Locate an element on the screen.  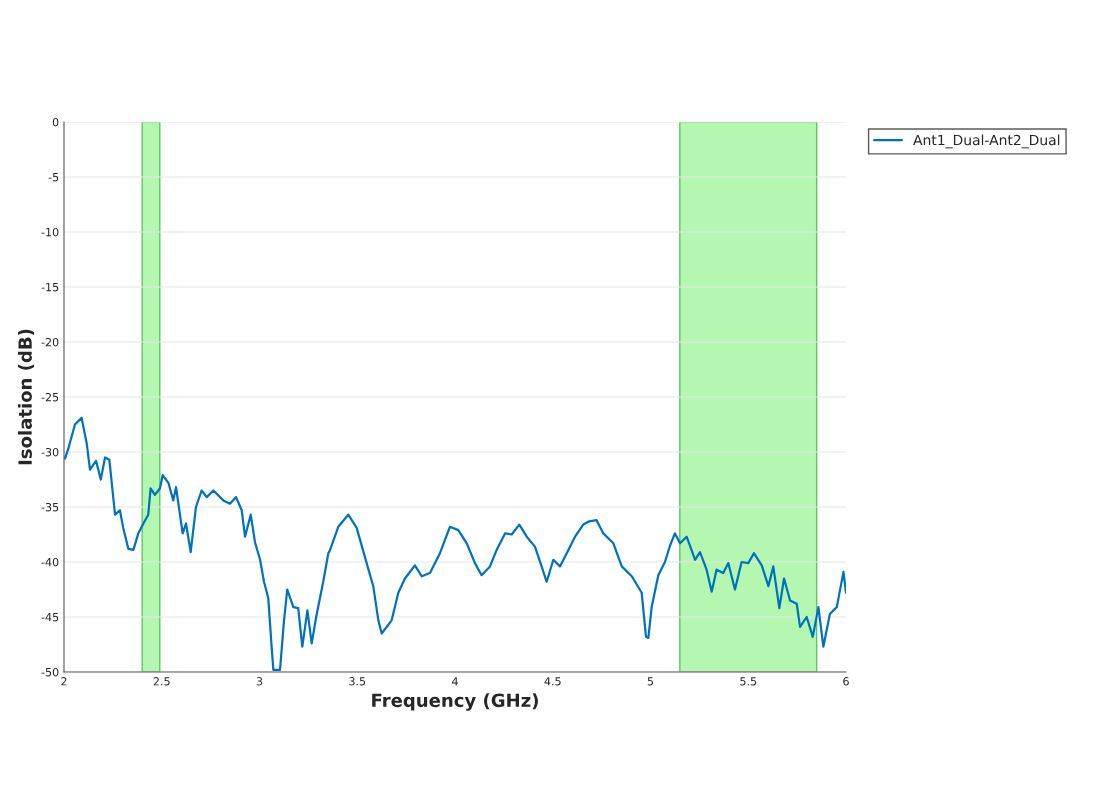
y-tick-label: -15 is located at coordinates (50, 287).